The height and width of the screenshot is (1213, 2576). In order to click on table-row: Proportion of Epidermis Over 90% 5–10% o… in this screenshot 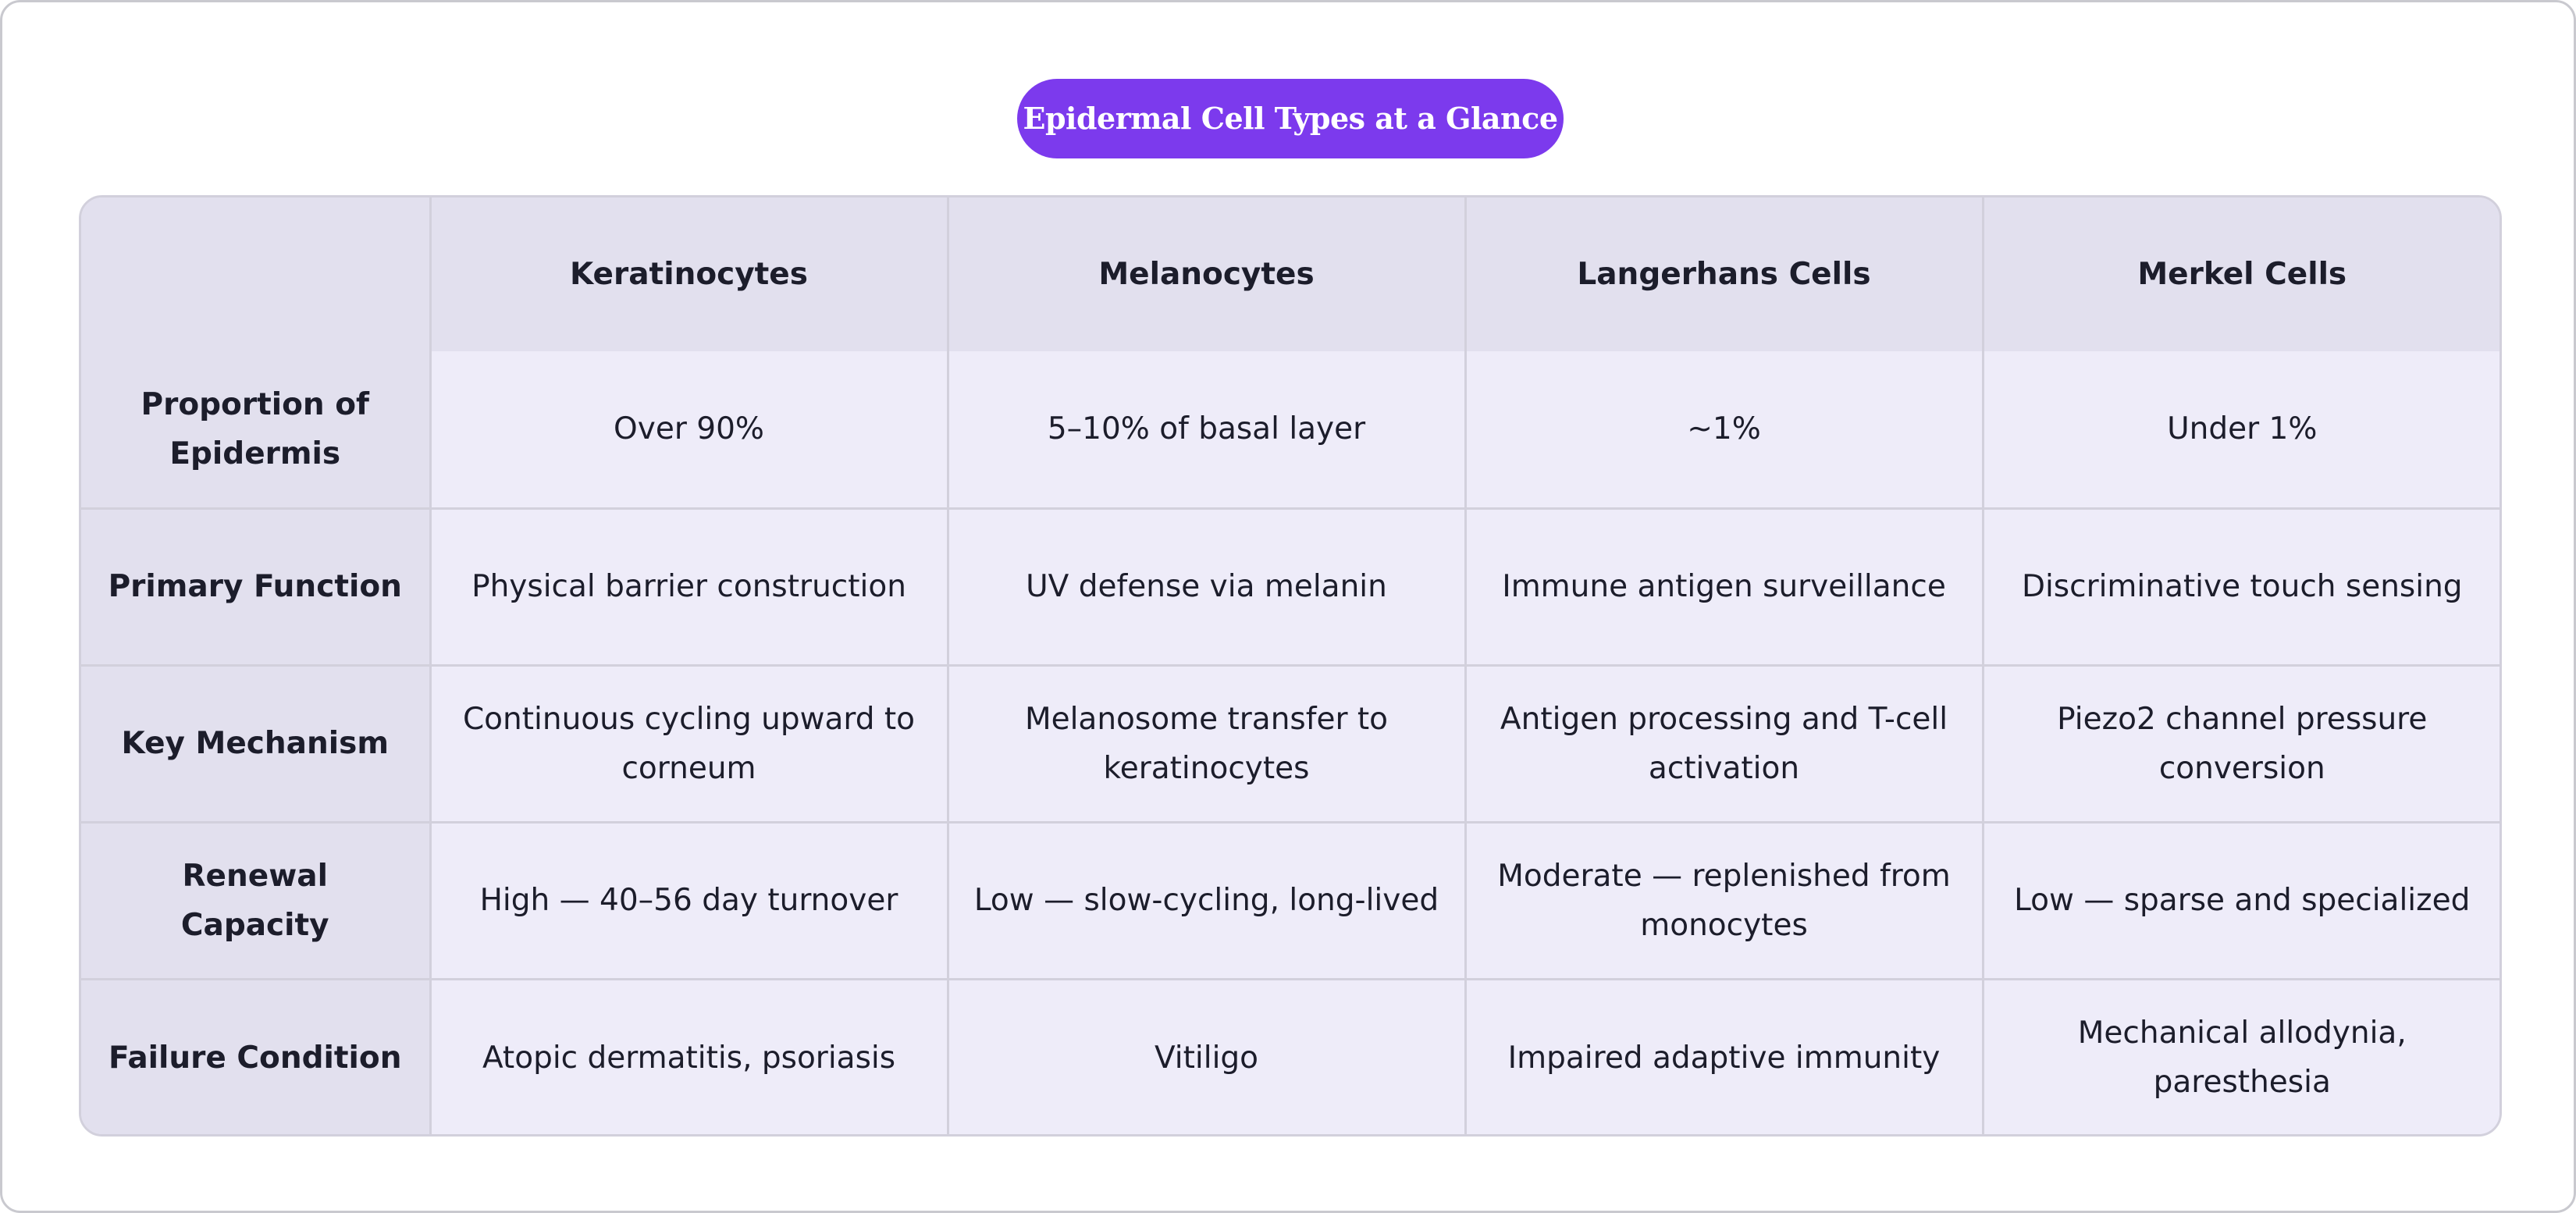, I will do `click(1290, 430)`.